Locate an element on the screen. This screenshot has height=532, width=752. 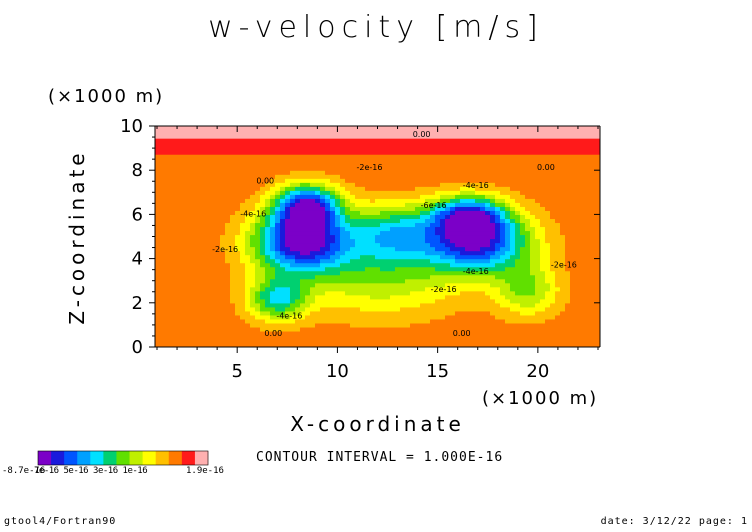
contour-label: 0.00 is located at coordinates (546, 167).